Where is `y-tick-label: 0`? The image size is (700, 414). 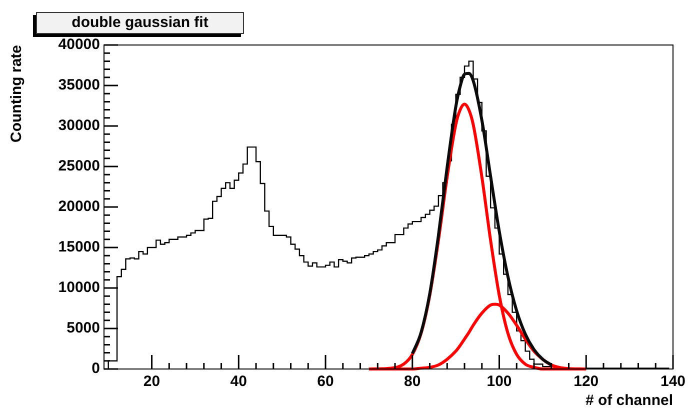 y-tick-label: 0 is located at coordinates (96, 369).